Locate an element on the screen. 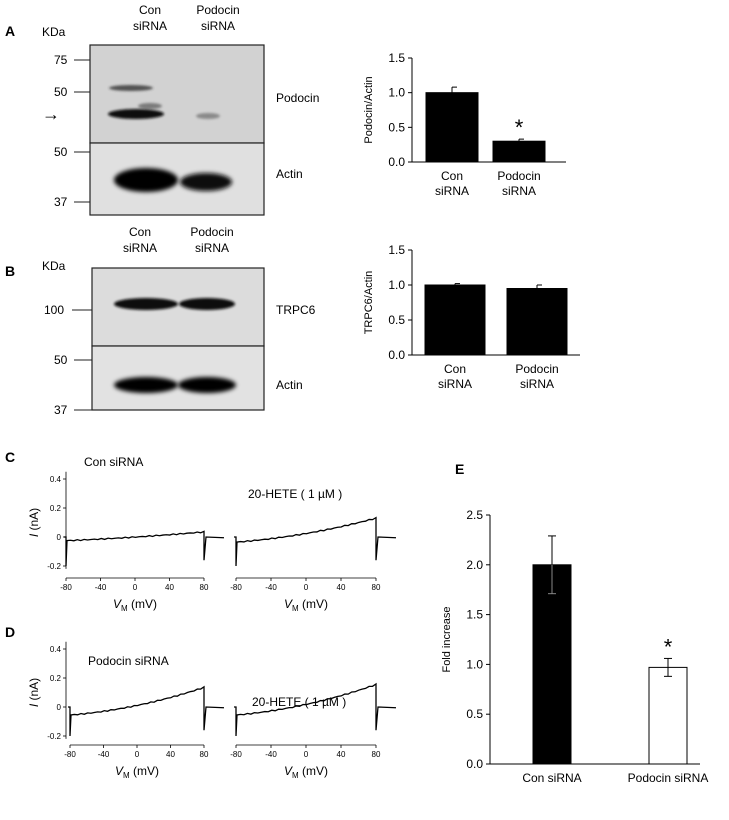 The image size is (729, 820). arrow-icon: → is located at coordinates (51, 114).